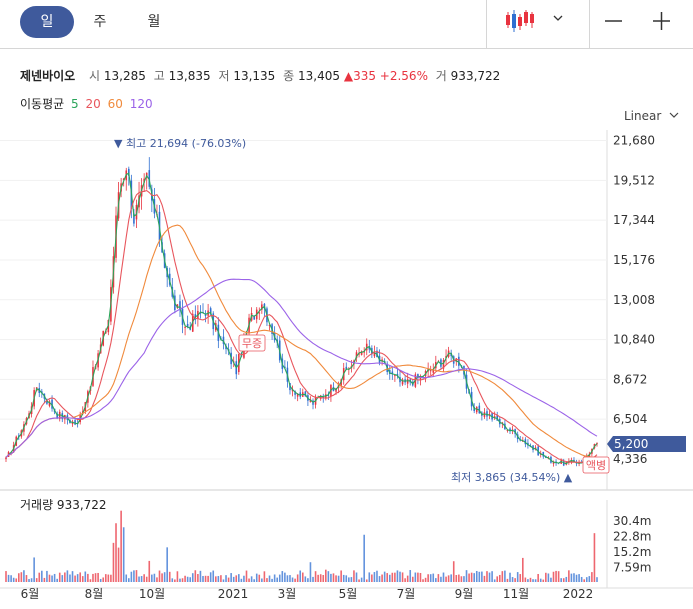  I want to click on volume-tick-label: 15.2m, so click(632, 552).